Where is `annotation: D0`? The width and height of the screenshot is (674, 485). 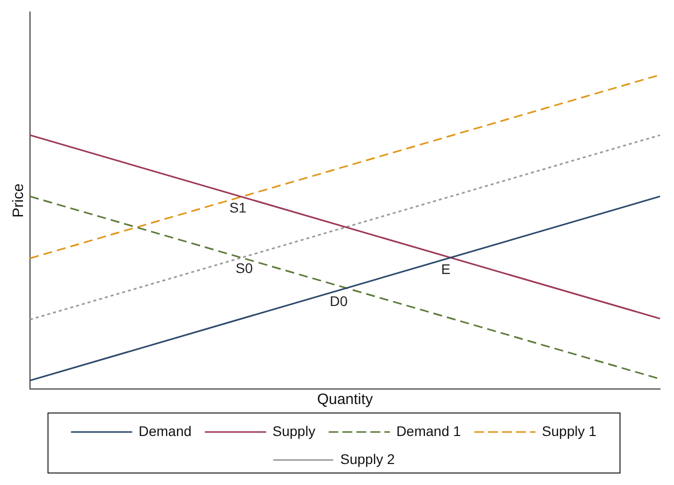 annotation: D0 is located at coordinates (339, 300).